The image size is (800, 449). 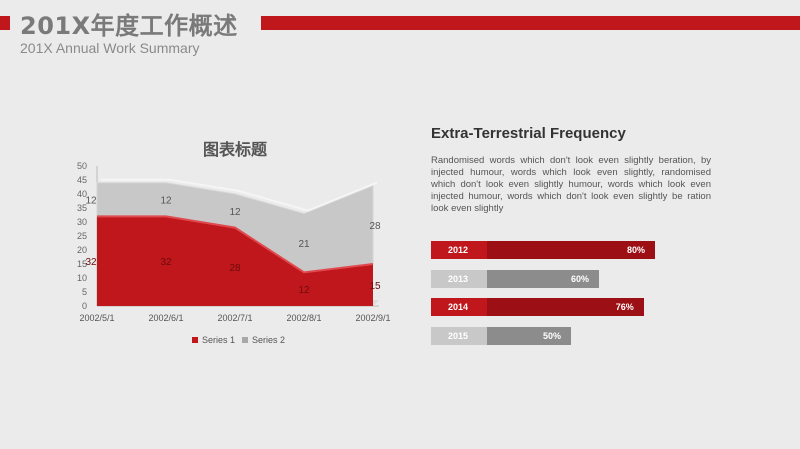 I want to click on header-left-accent, so click(x=5, y=23).